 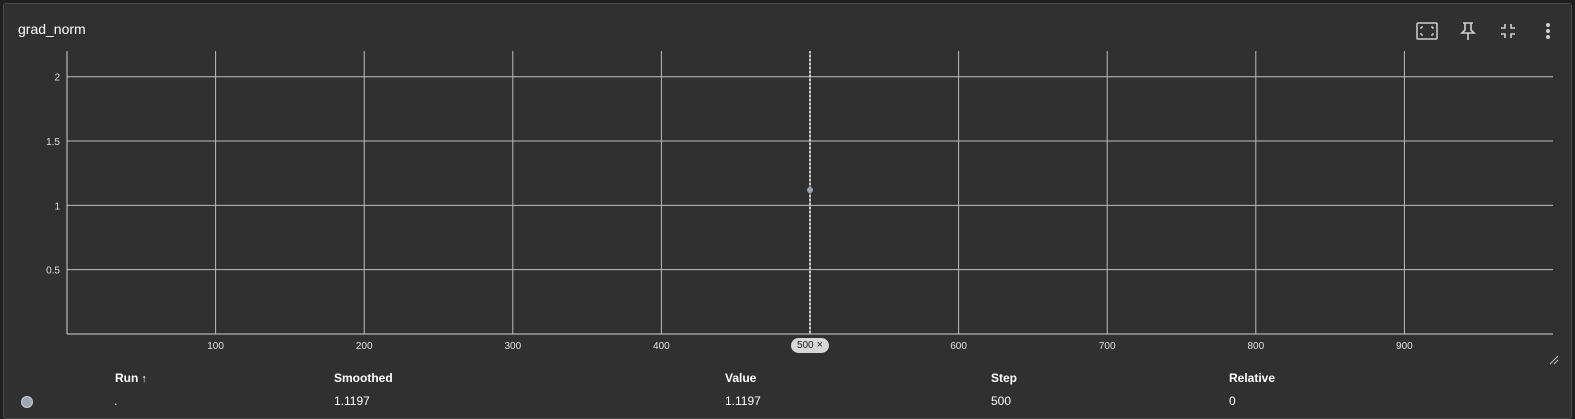 I want to click on x-tick-label: 700, so click(x=1107, y=346).